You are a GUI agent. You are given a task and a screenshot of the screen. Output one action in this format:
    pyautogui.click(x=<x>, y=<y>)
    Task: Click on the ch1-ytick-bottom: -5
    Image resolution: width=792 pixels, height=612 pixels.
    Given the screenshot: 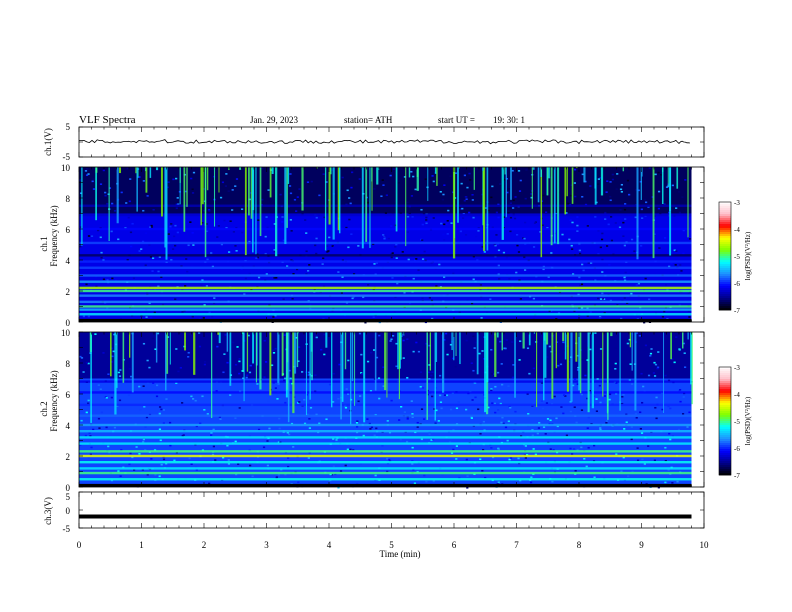 What is the action you would take?
    pyautogui.click(x=67, y=157)
    